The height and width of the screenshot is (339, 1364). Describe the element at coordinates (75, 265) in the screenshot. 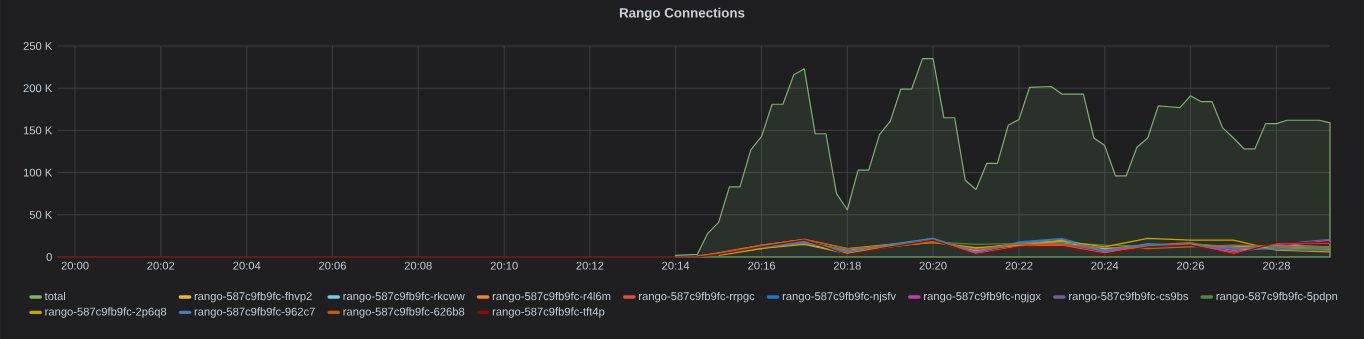

I see `x-tick-label: 20:00` at that location.